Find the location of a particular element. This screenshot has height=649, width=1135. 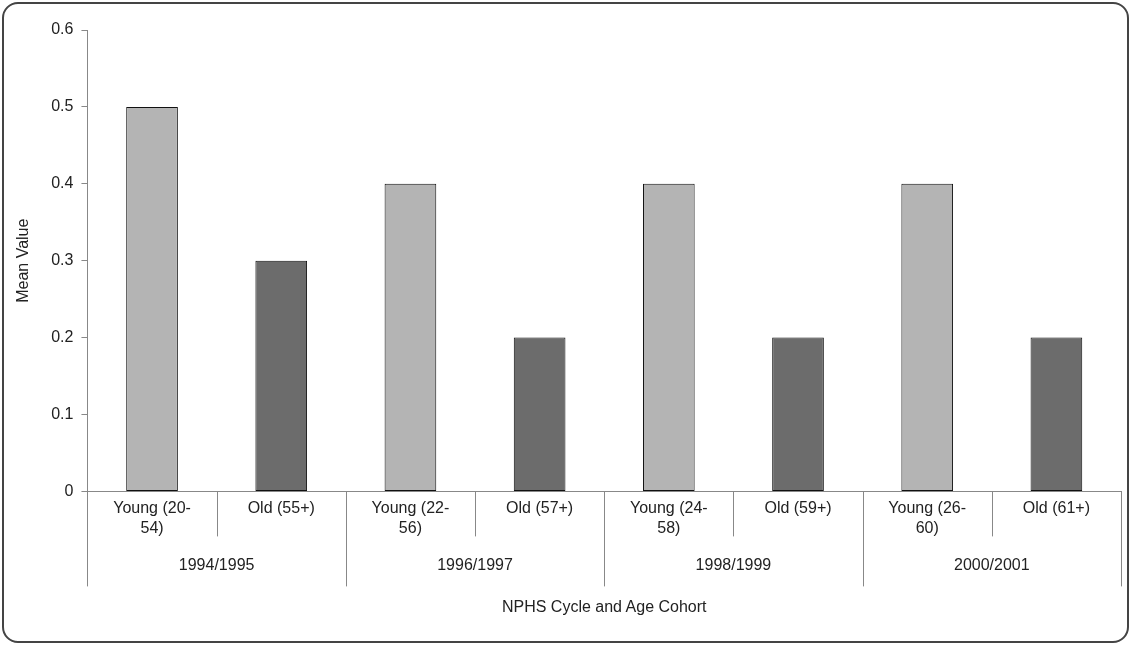

text: 1996/1997 is located at coordinates (475, 564).